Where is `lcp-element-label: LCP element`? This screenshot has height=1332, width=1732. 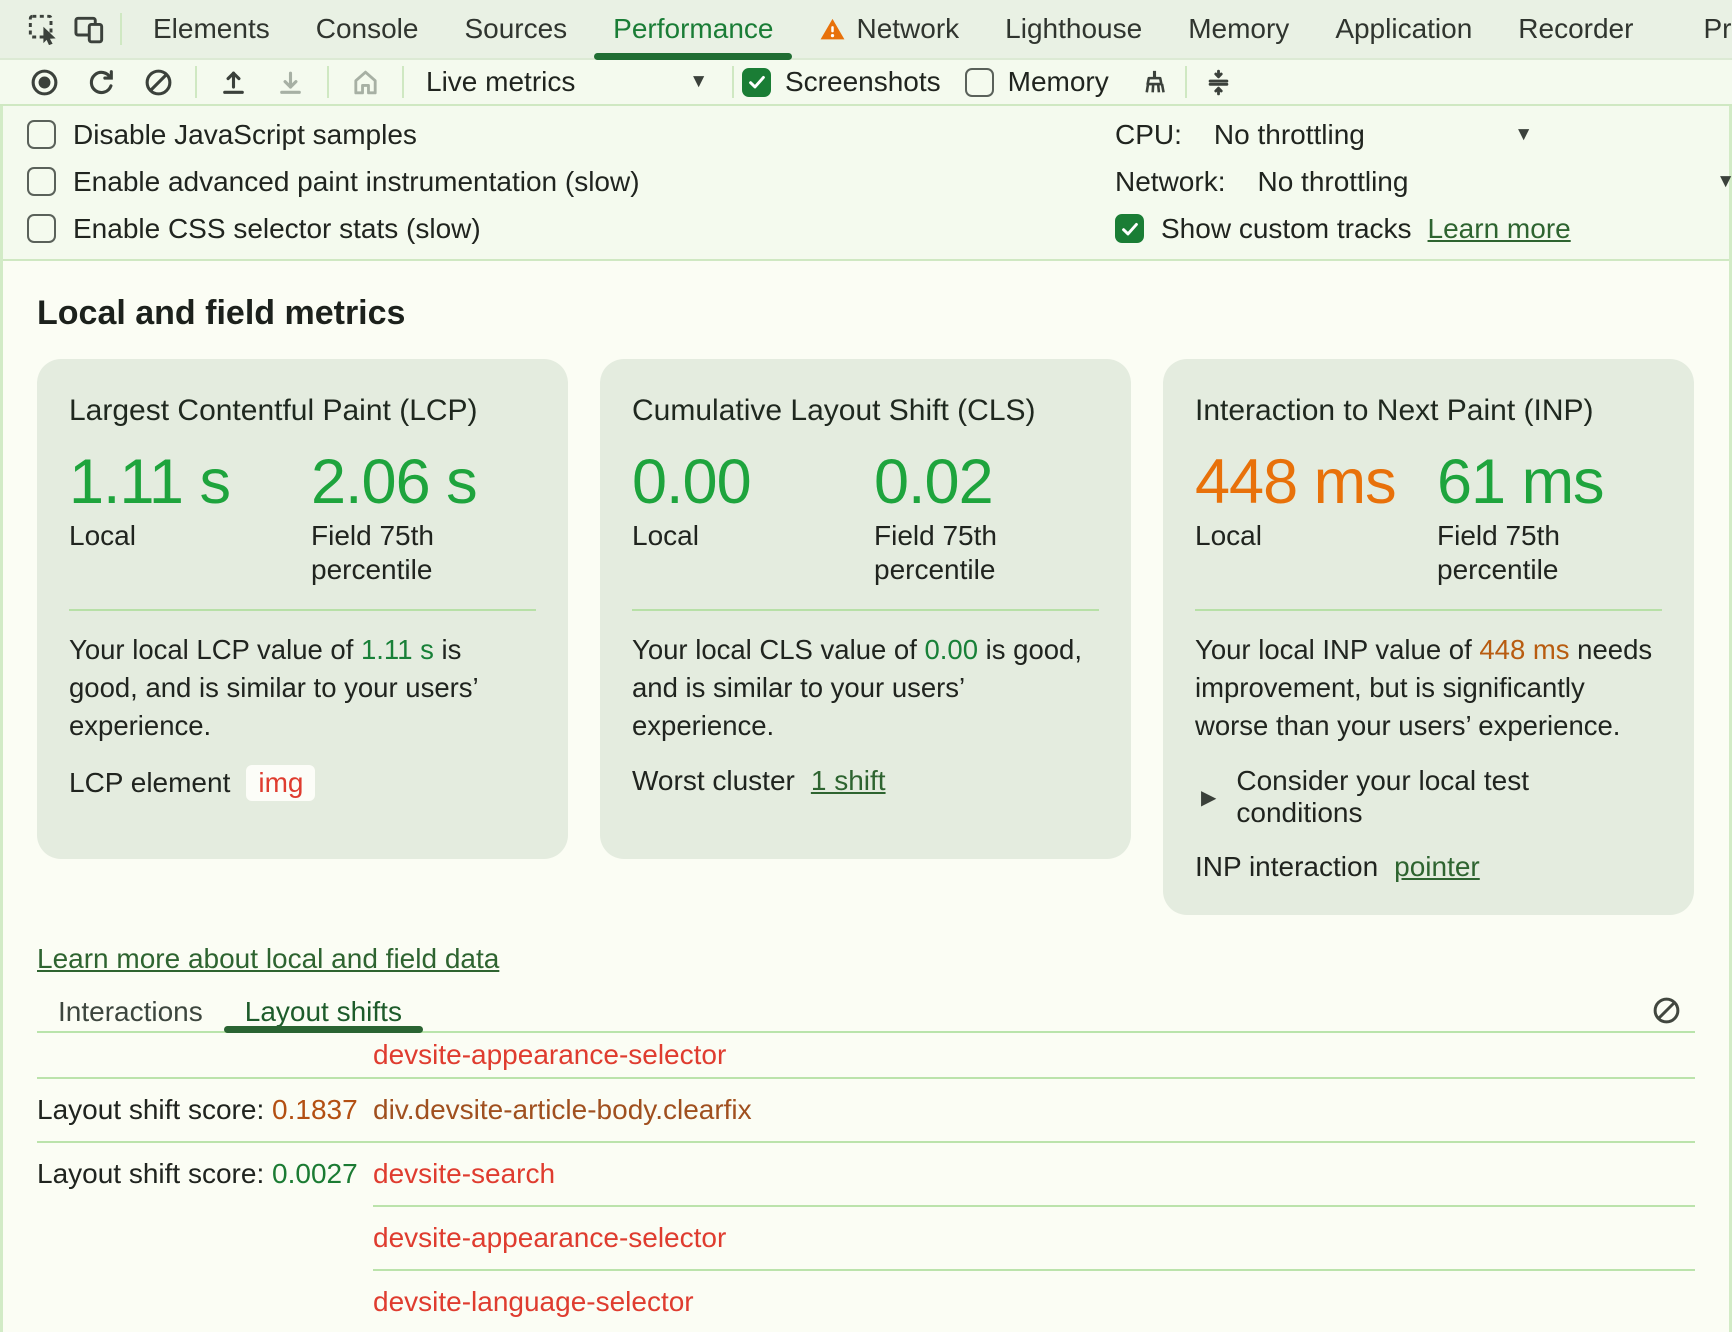 lcp-element-label: LCP element is located at coordinates (150, 782).